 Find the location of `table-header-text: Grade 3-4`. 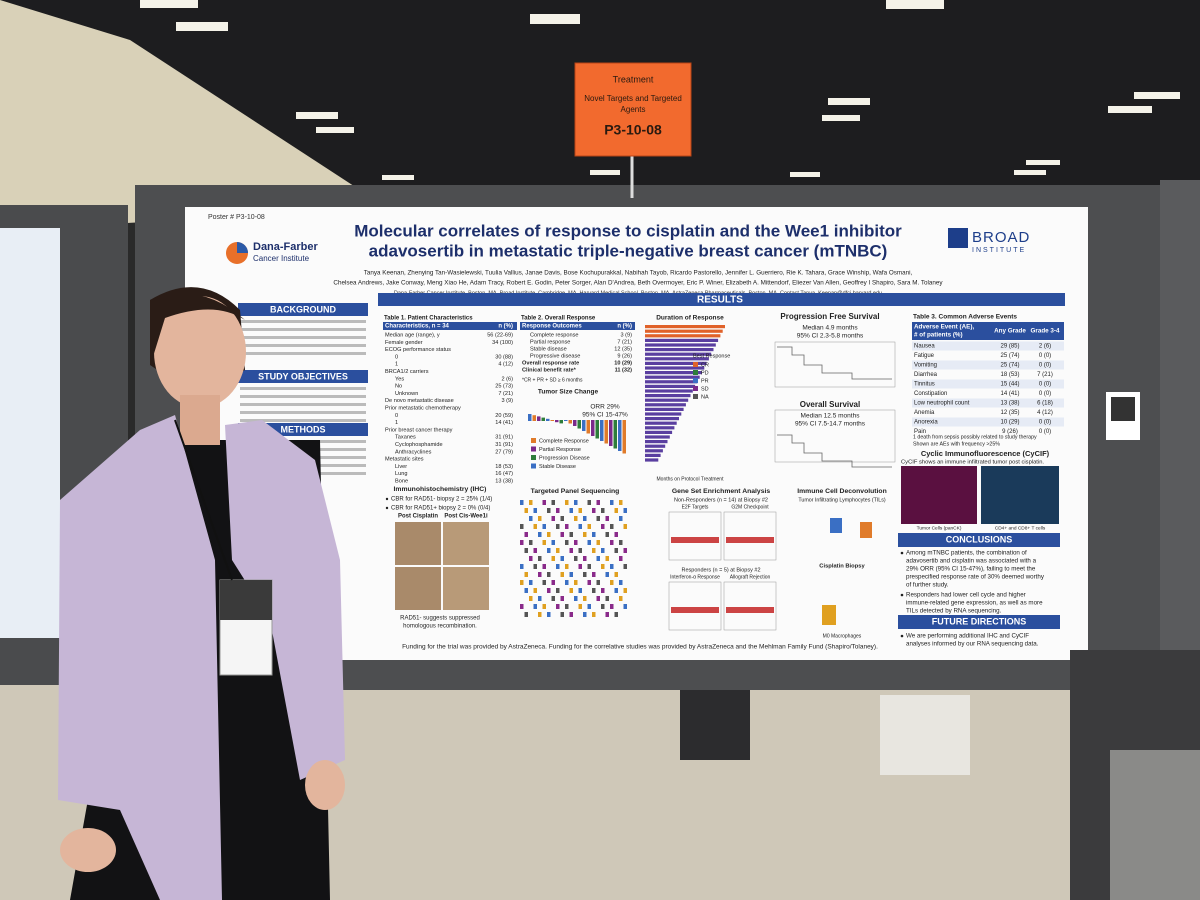

table-header-text: Grade 3-4 is located at coordinates (1045, 331).